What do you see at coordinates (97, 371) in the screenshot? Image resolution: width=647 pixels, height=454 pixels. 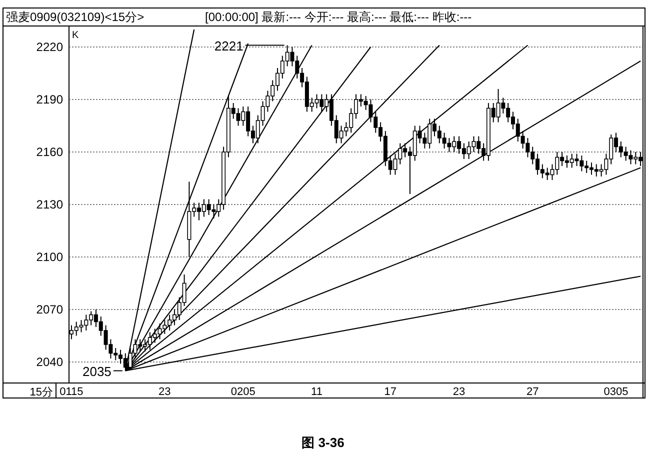 I see `annotation: 2035` at bounding box center [97, 371].